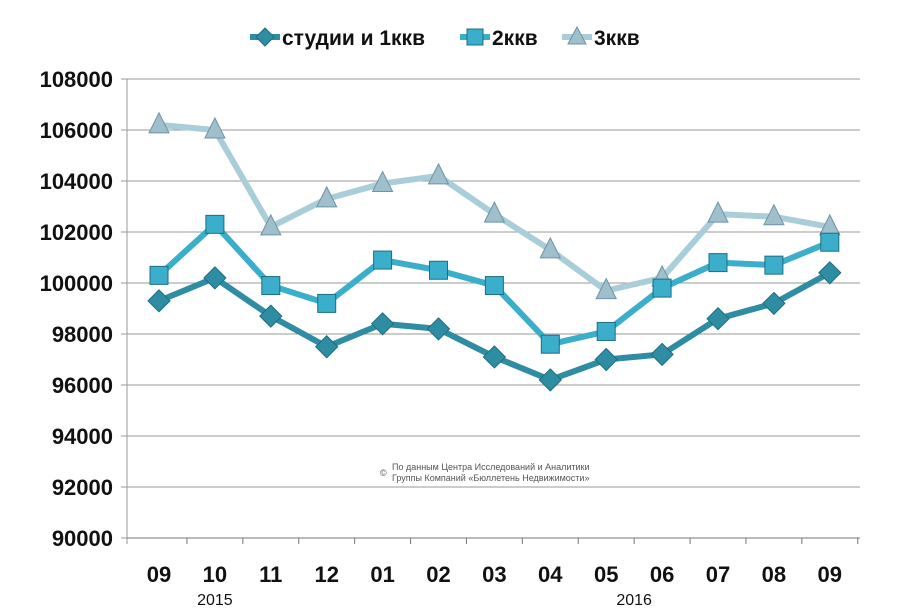  Describe the element at coordinates (490, 478) in the screenshot. I see `source-note-line2: Группы Компаний «Бюллетень Недвижимости»` at that location.